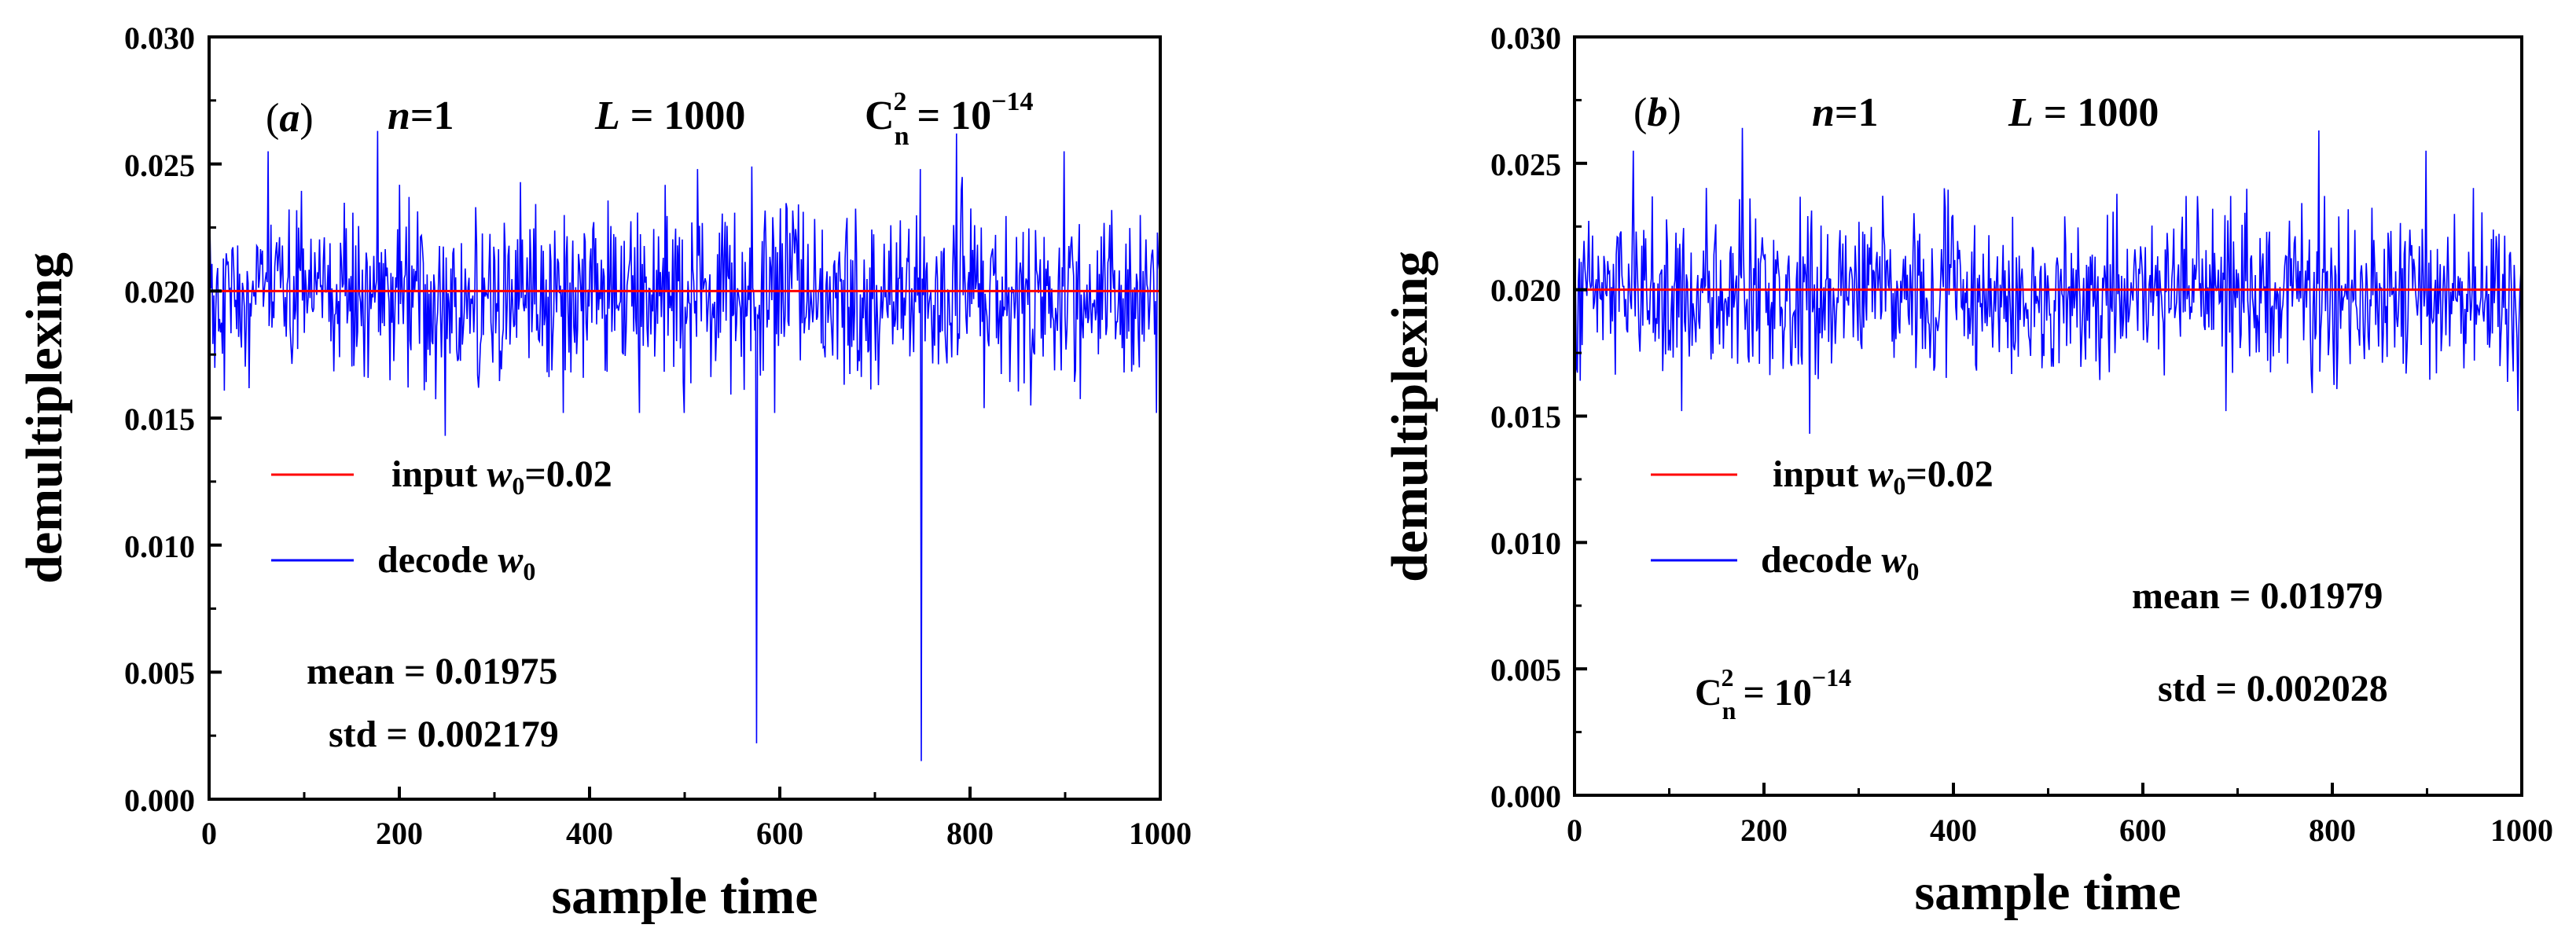 The width and height of the screenshot is (2576, 943). What do you see at coordinates (1525, 38) in the screenshot?
I see `panel-b-ytick-label: 0.030` at bounding box center [1525, 38].